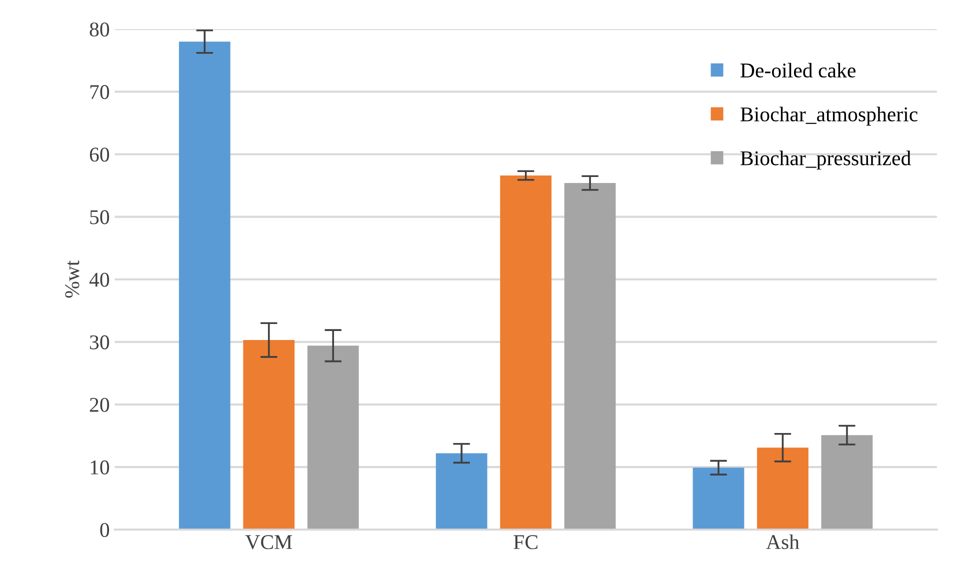 The width and height of the screenshot is (956, 582). I want to click on y-tick-label: 60, so click(100, 155).